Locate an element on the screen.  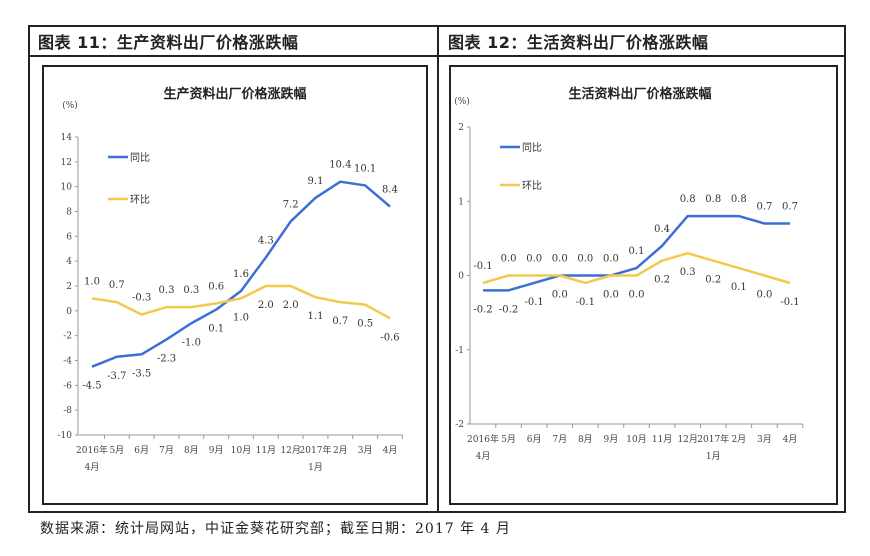
data-label: -1.0 is located at coordinates (191, 342).